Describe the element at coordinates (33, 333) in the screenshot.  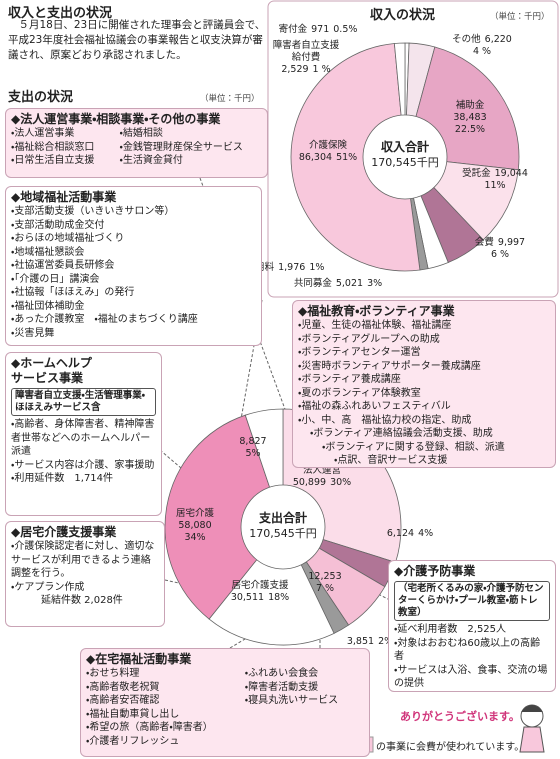
I see `section-item: ・災害見舞` at that location.